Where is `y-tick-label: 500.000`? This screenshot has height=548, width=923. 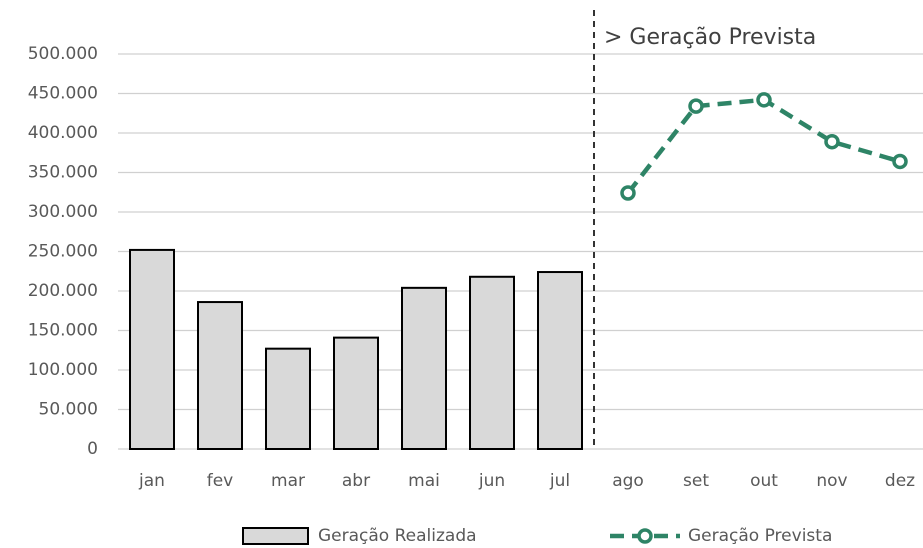
y-tick-label: 500.000 is located at coordinates (63, 54).